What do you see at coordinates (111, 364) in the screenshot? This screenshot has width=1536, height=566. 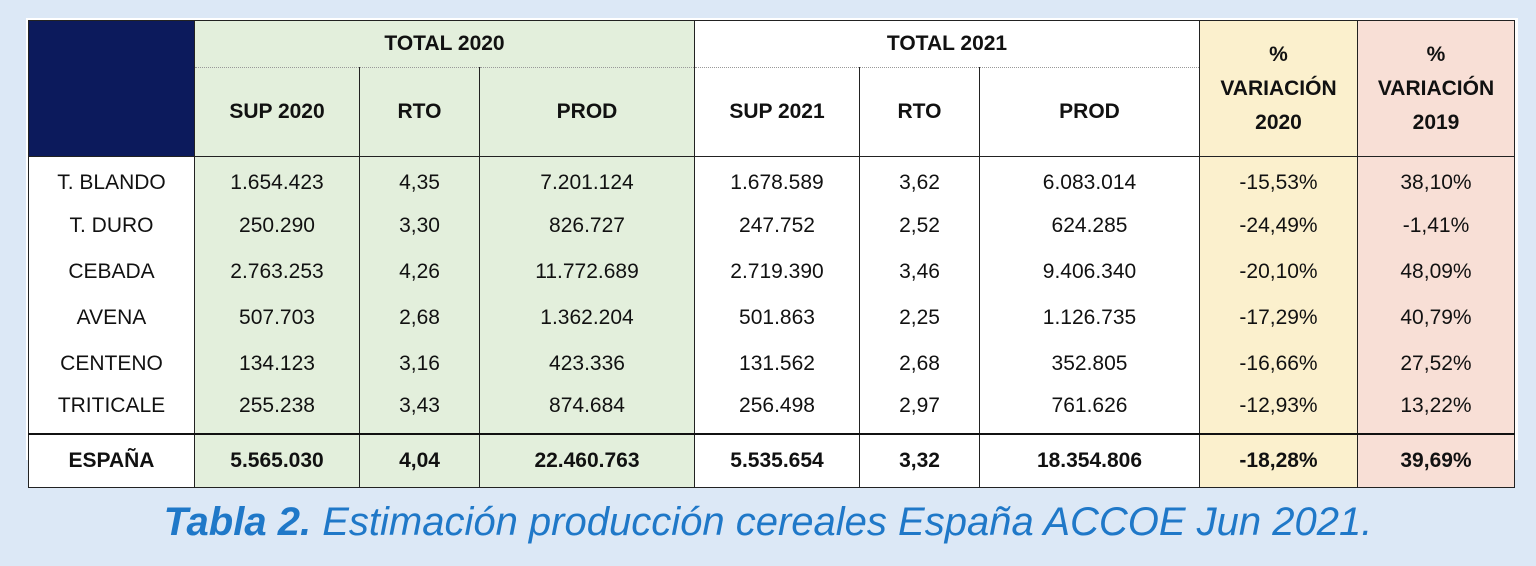 I see `row-crop-name: CENTENO` at bounding box center [111, 364].